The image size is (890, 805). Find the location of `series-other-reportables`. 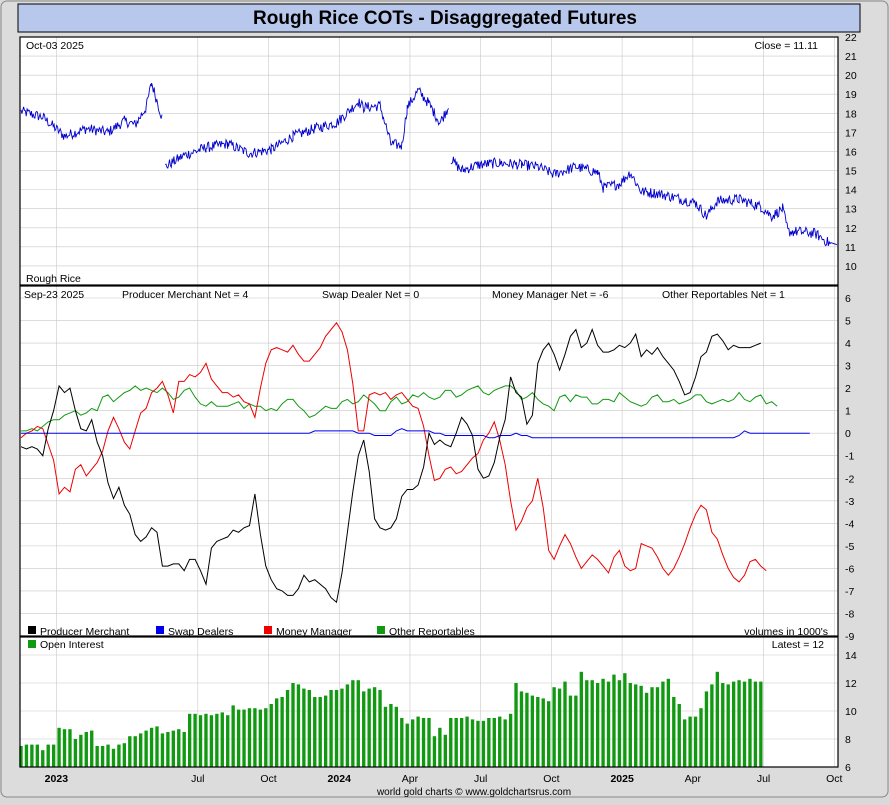

series-other-reportables is located at coordinates (399, 408).